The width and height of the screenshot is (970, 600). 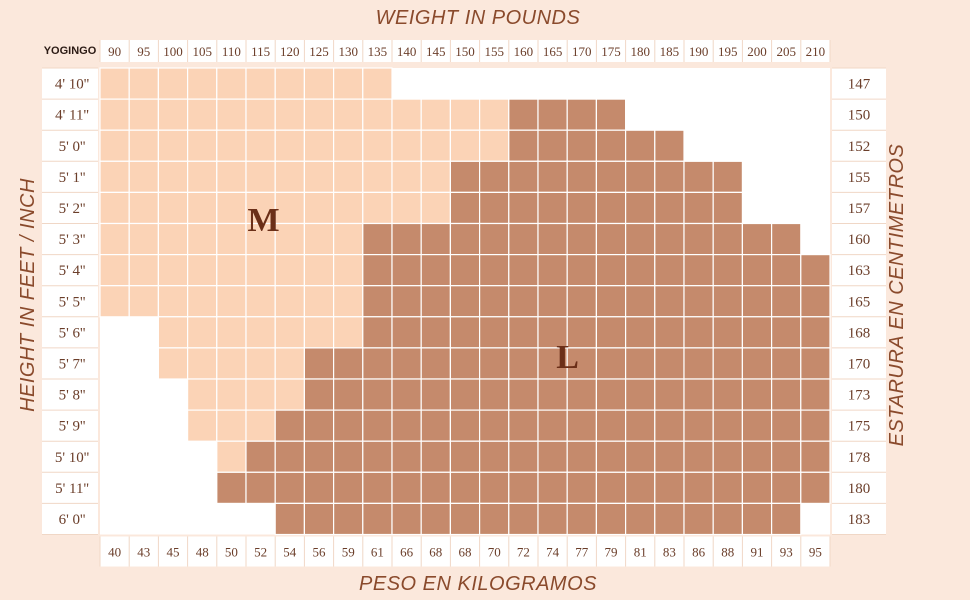 What do you see at coordinates (670, 51) in the screenshot?
I see `weight-lb-tick: 185` at bounding box center [670, 51].